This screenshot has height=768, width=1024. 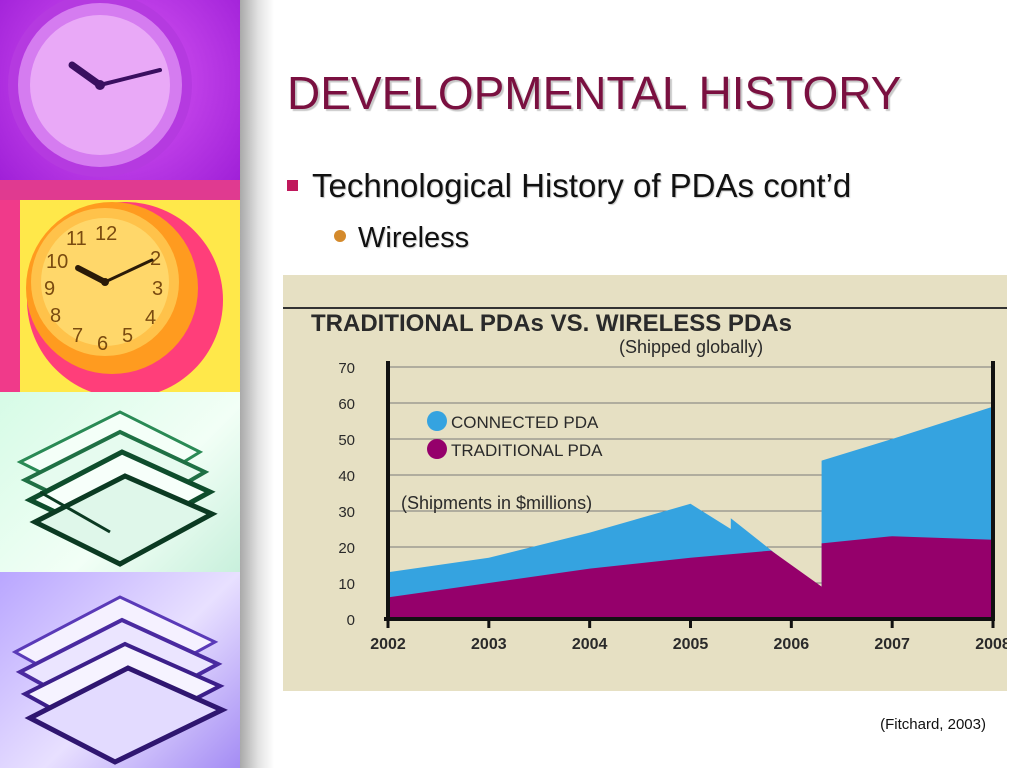 What do you see at coordinates (388, 644) in the screenshot?
I see `x-tick-label: 2002` at bounding box center [388, 644].